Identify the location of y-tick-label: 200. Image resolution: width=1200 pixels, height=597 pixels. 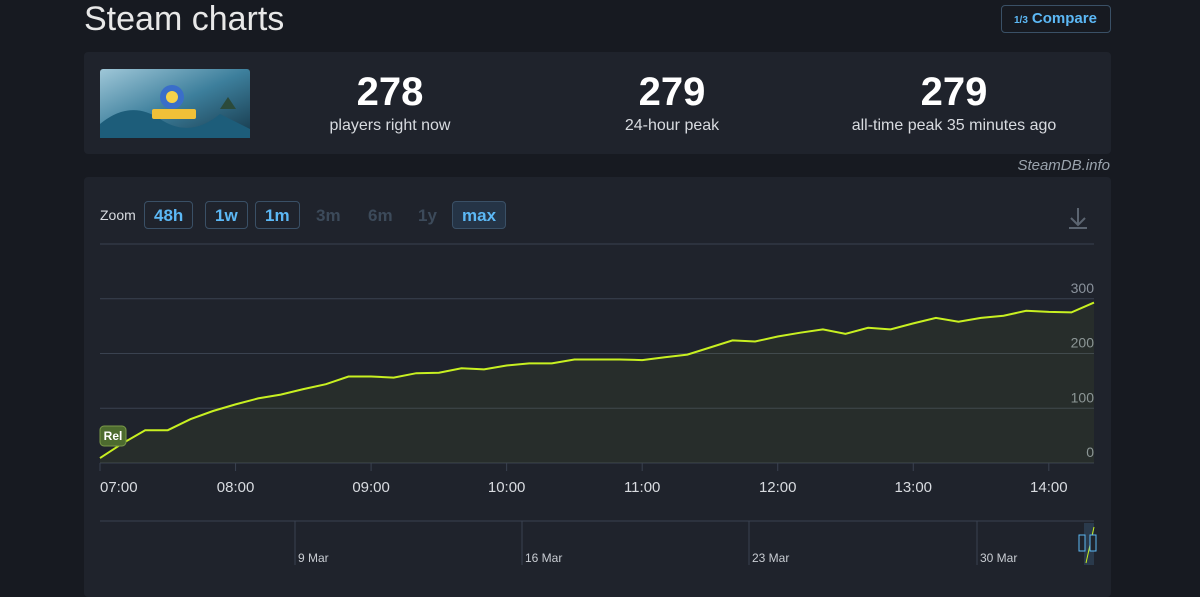
(1083, 343).